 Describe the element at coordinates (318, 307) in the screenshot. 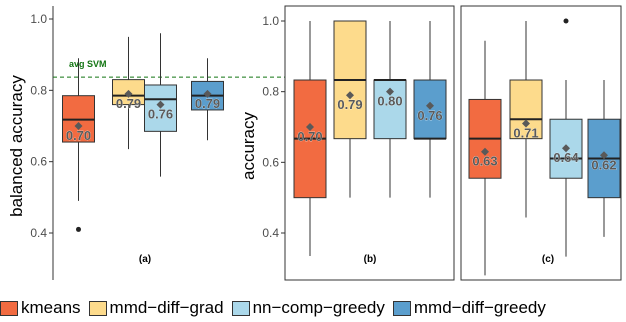

I see `legend-label: nn−comp−greedy` at that location.